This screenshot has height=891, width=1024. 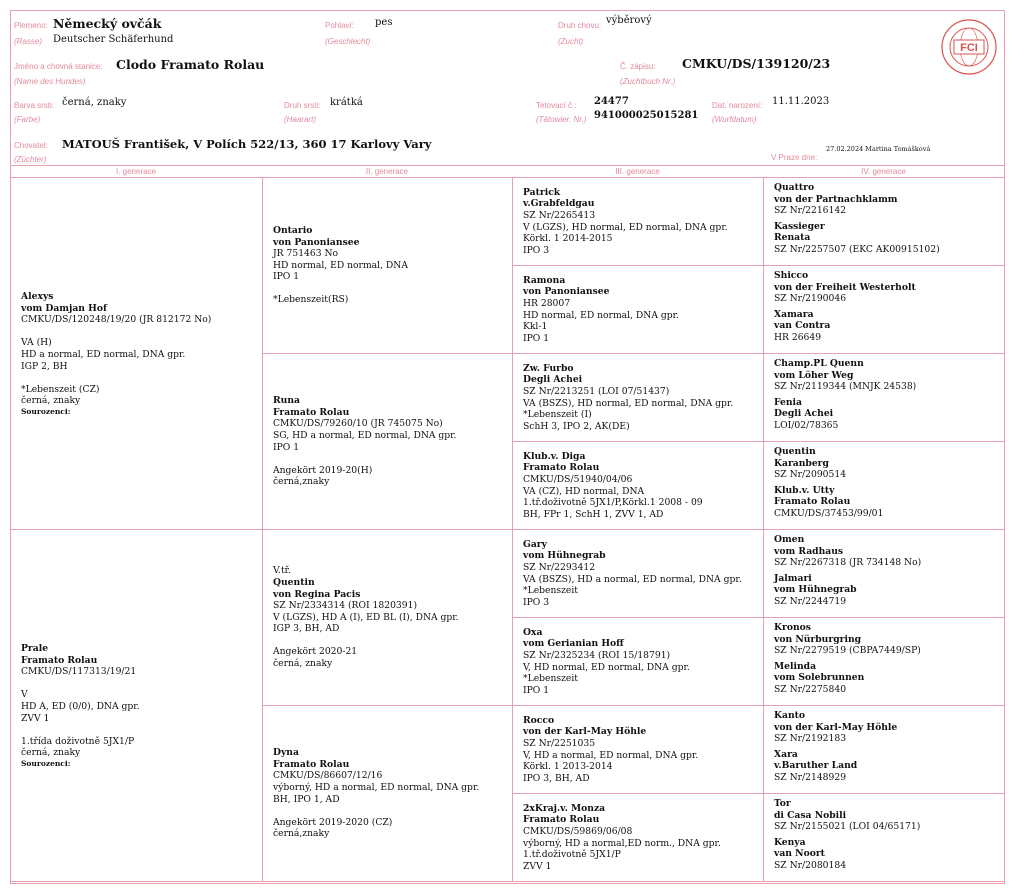 I want to click on dog-info-line: SZ Nr/2293412, so click(x=559, y=567).